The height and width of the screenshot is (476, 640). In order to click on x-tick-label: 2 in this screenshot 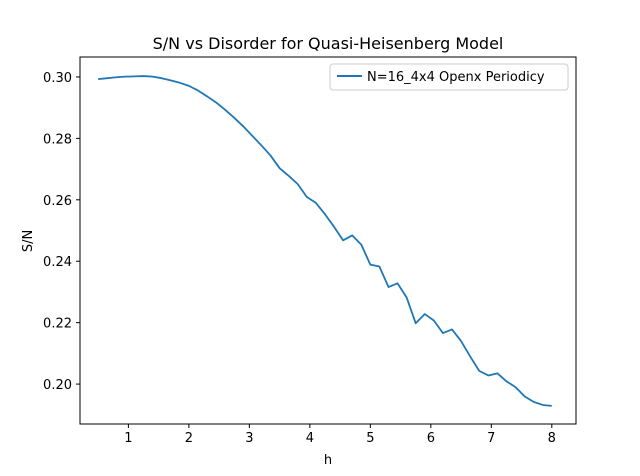, I will do `click(189, 438)`.